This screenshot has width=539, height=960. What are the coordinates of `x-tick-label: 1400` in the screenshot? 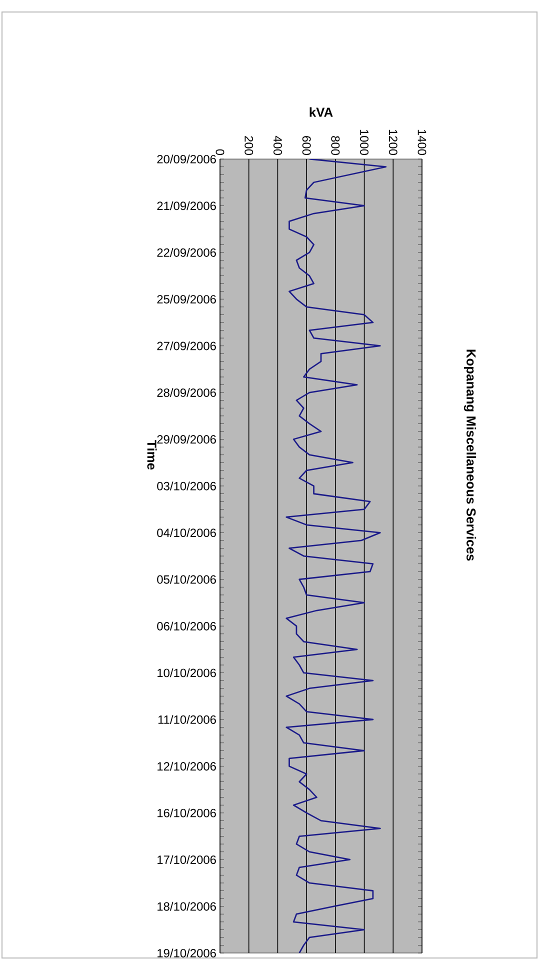 It's located at (422, 143).